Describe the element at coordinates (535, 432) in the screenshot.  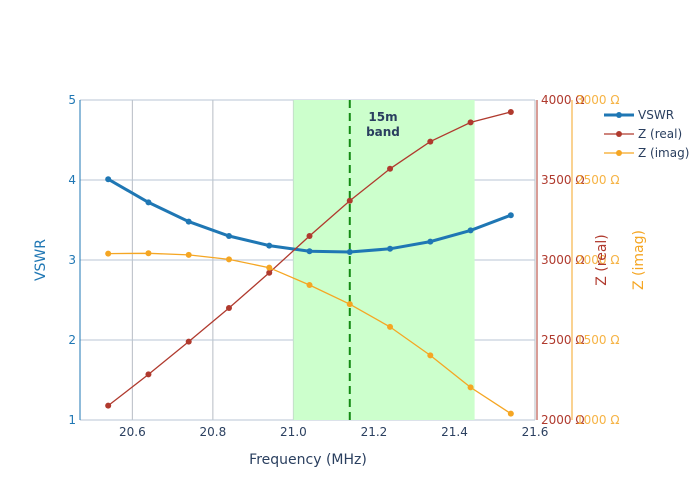
I see `x-tick-label: 21.6` at that location.